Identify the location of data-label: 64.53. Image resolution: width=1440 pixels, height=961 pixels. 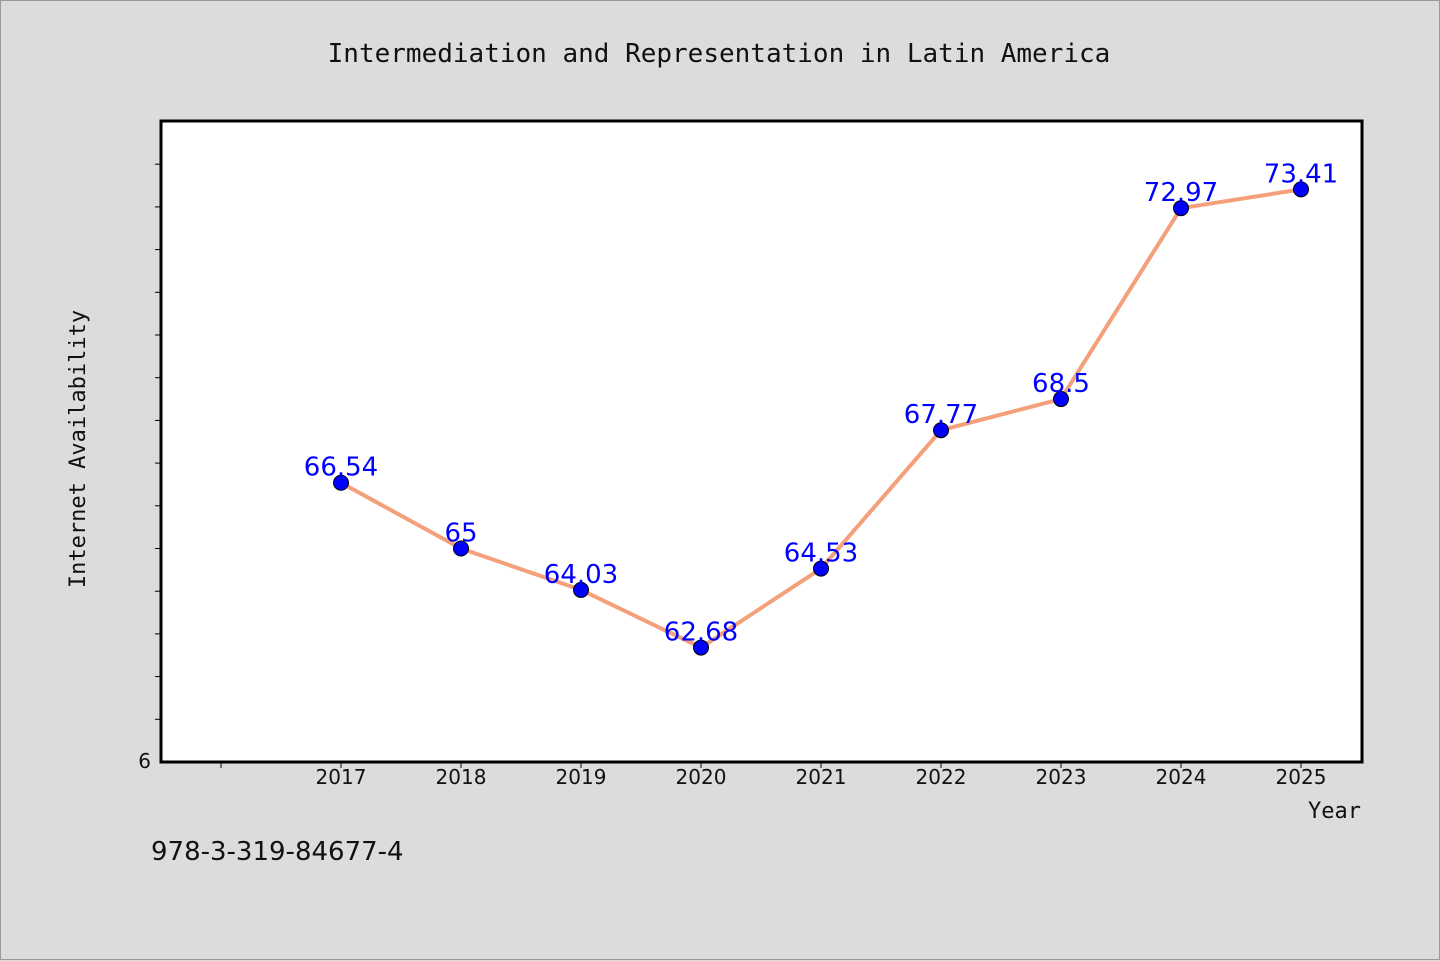
(821, 554).